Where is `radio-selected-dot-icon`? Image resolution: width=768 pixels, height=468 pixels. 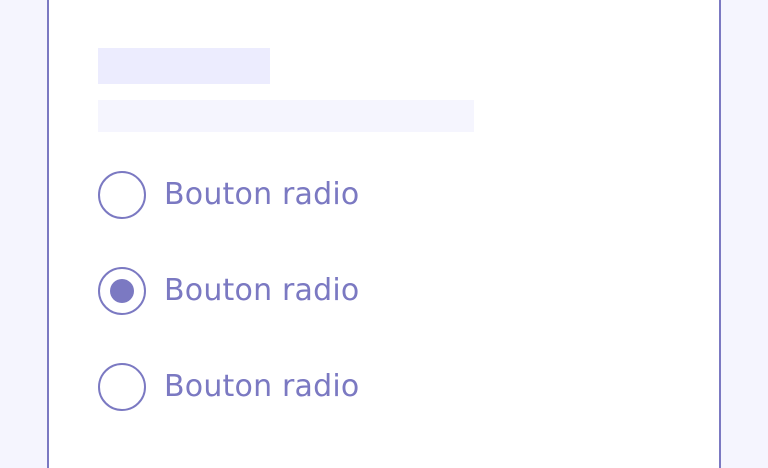
radio-selected-dot-icon is located at coordinates (122, 291).